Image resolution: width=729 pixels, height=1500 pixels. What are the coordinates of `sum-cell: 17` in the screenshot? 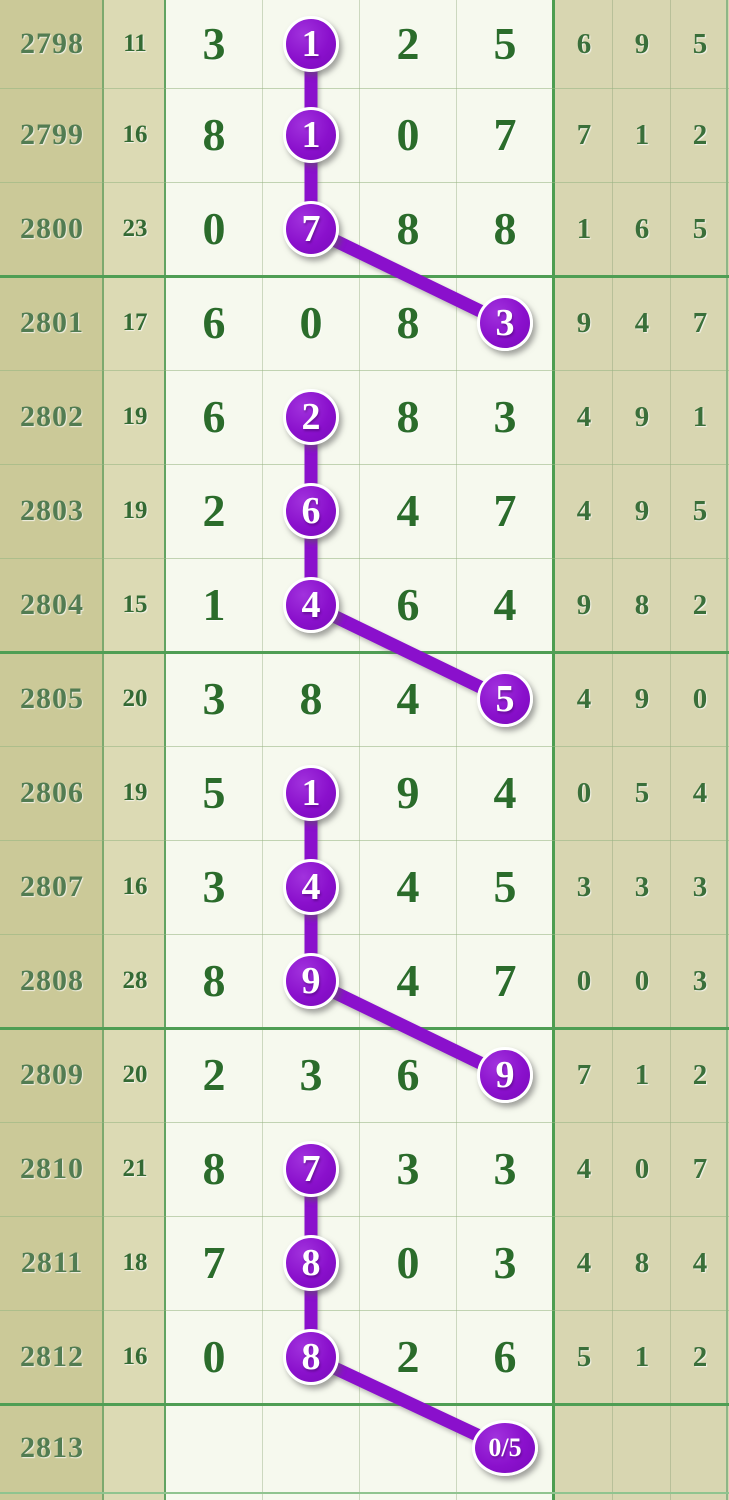 It's located at (135, 322).